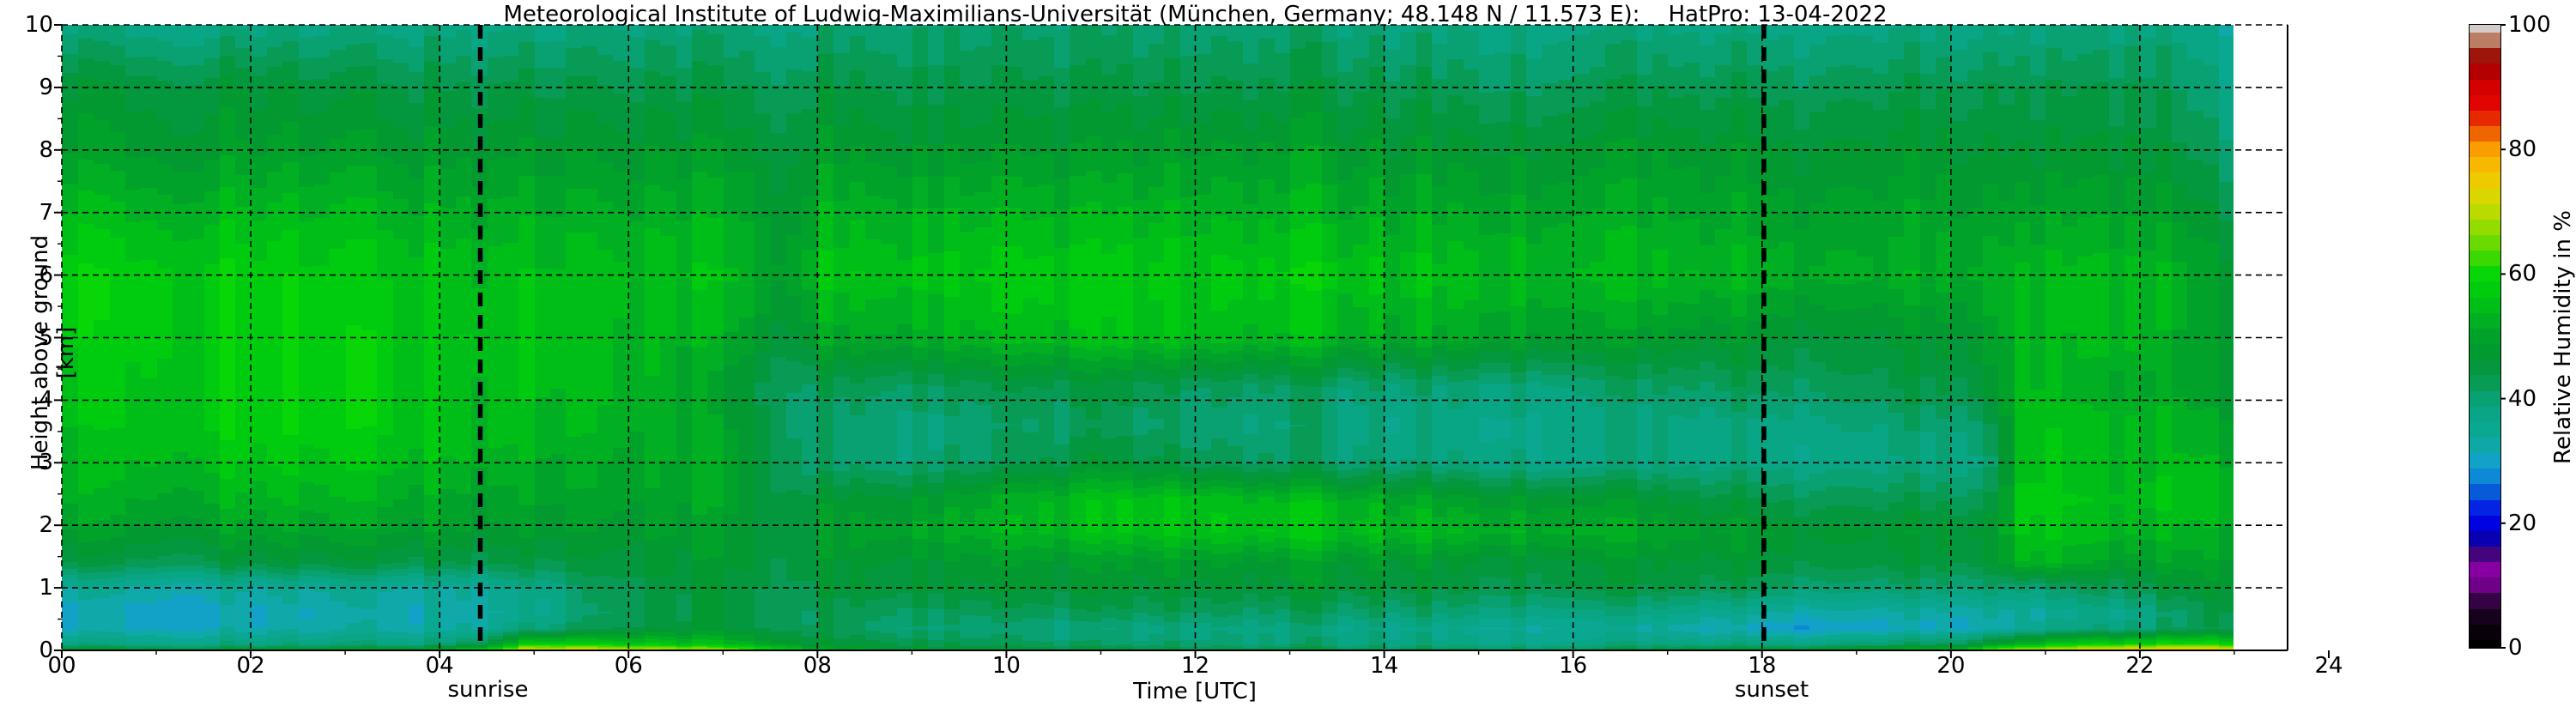  Describe the element at coordinates (46, 149) in the screenshot. I see `y-tick-label: 8` at that location.